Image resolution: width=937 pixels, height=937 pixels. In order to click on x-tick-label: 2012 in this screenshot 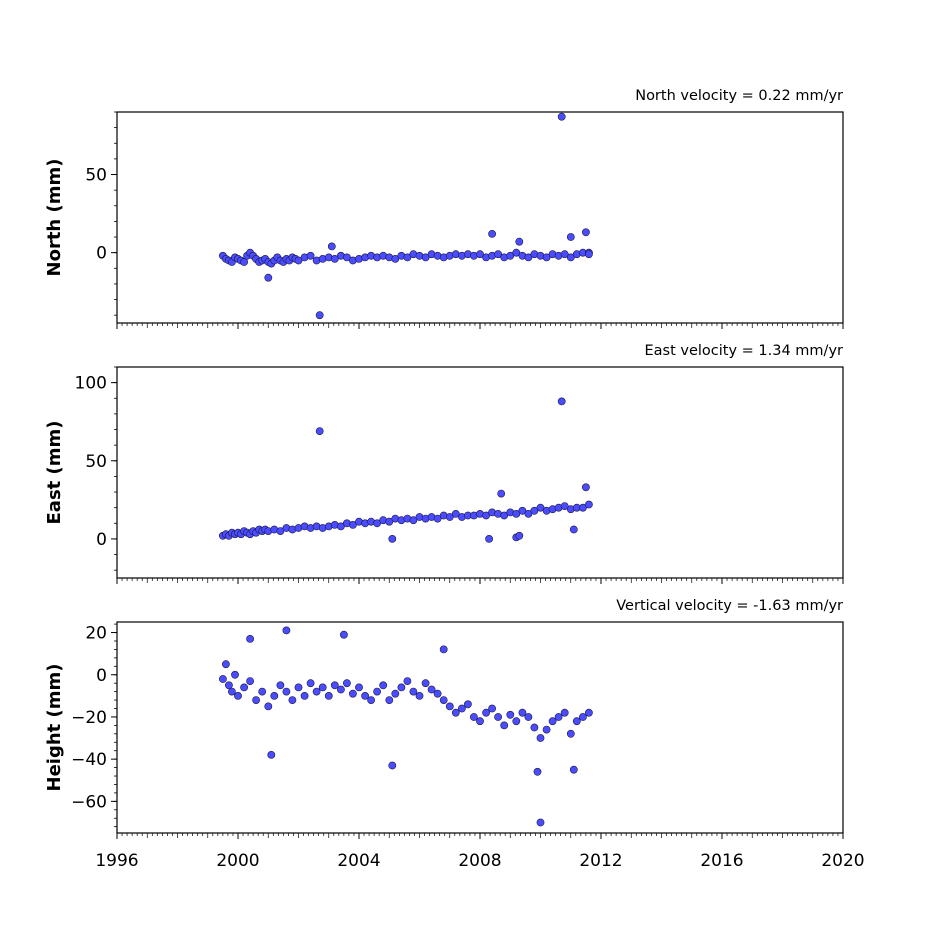, I will do `click(600, 861)`.